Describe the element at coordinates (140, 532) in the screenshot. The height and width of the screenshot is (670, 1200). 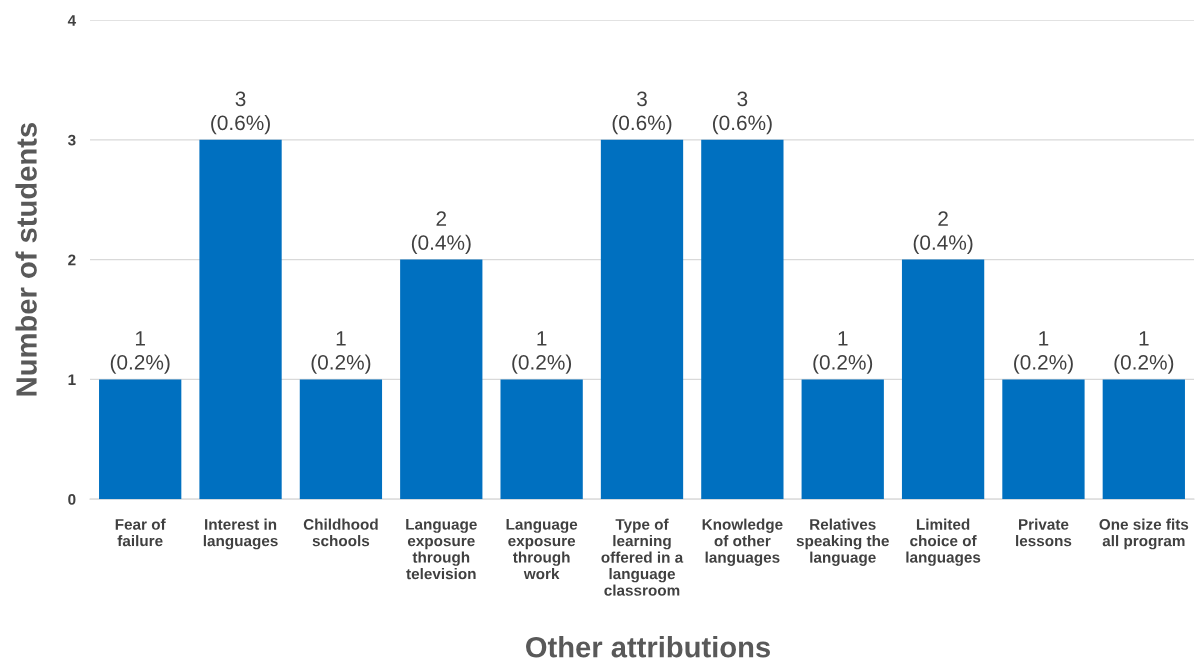
I see `x-tick-label: Fear of failure` at that location.